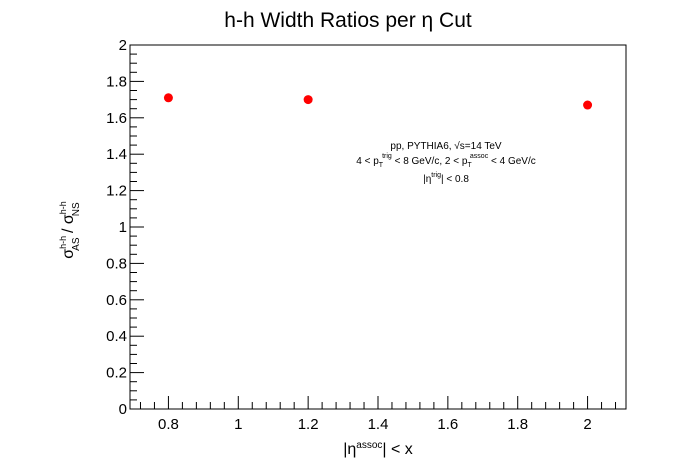  What do you see at coordinates (76, 244) in the screenshot?
I see `y-label-sub1: AS` at bounding box center [76, 244].